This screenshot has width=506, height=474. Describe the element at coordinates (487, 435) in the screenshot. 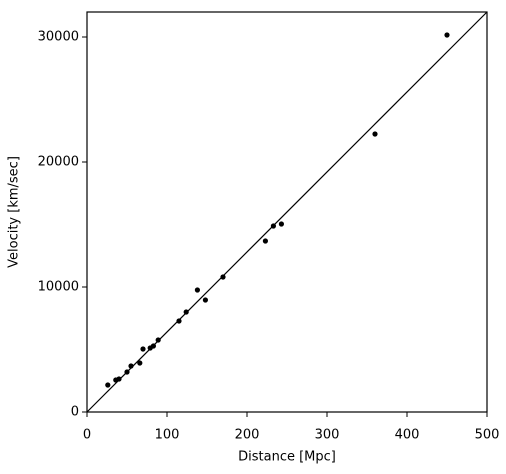

I see `x-tick-label: 500` at that location.